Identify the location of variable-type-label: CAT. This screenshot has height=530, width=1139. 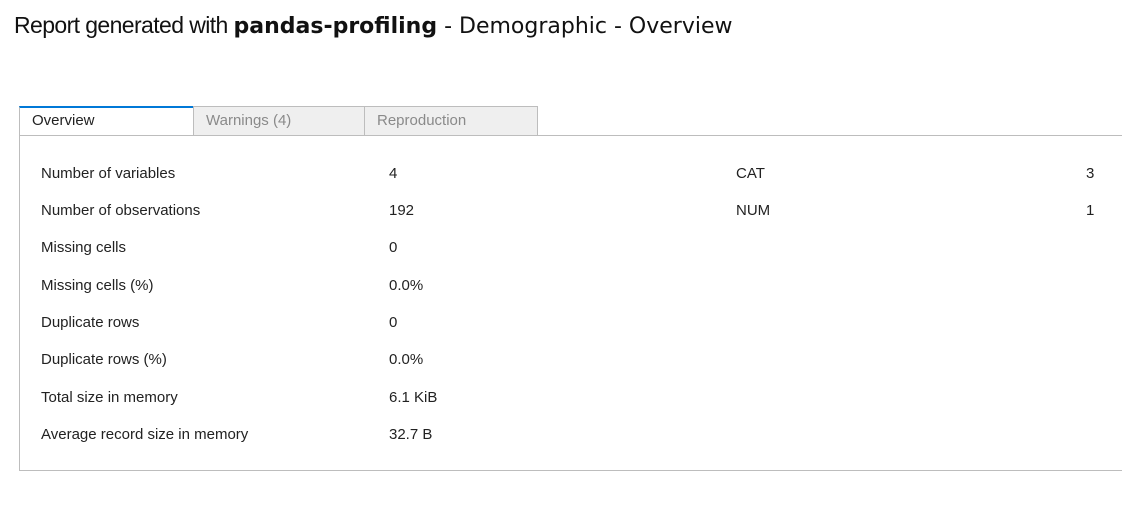
(750, 173).